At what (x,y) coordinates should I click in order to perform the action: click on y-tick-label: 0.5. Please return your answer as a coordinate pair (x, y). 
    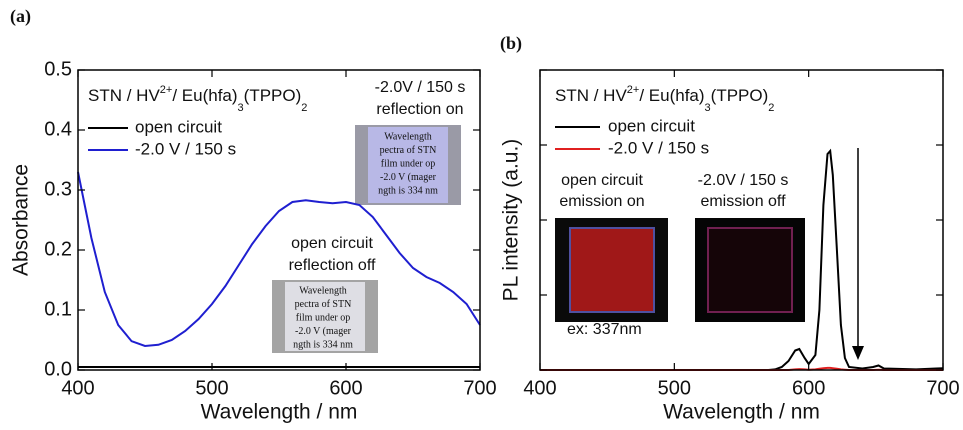
    Looking at the image, I should click on (58, 69).